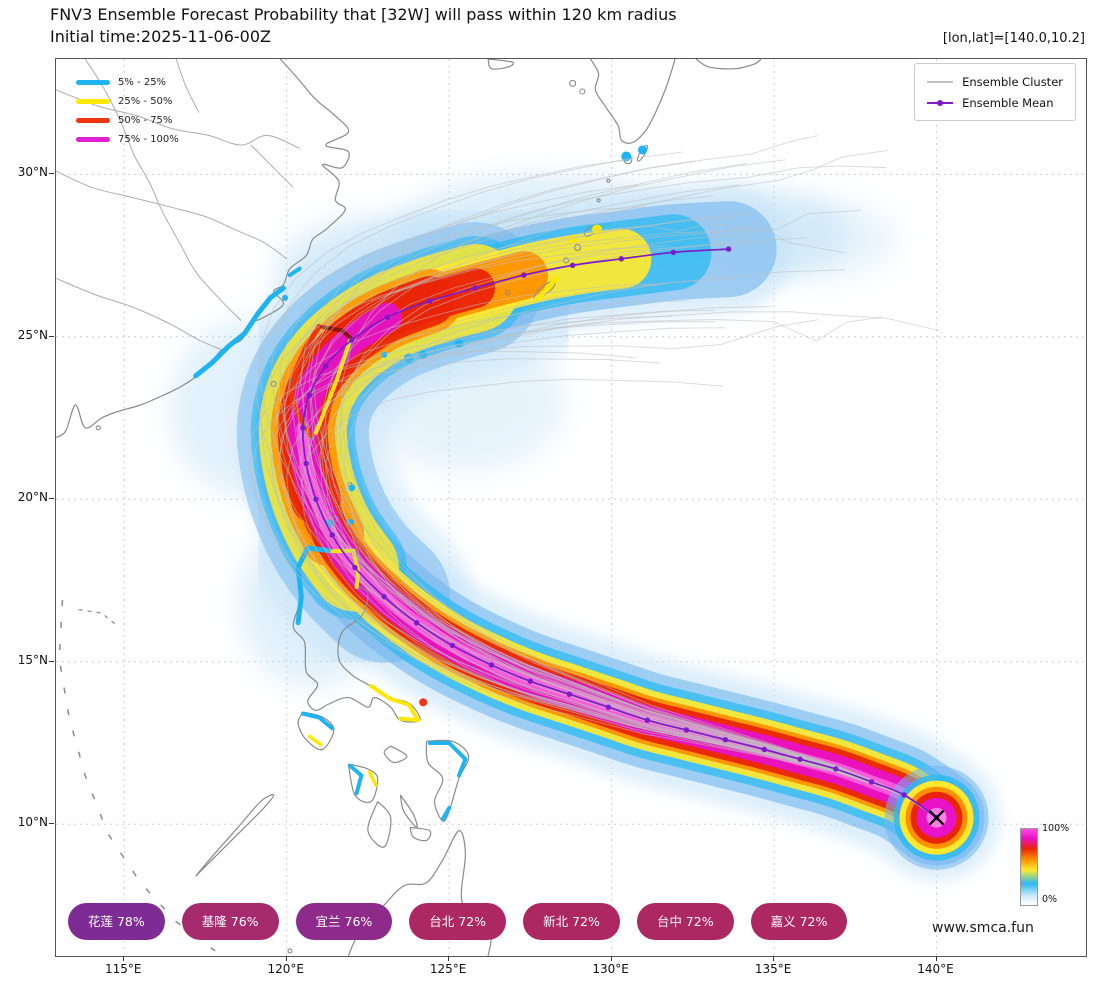  I want to click on mean-dot-icon, so click(940, 102).